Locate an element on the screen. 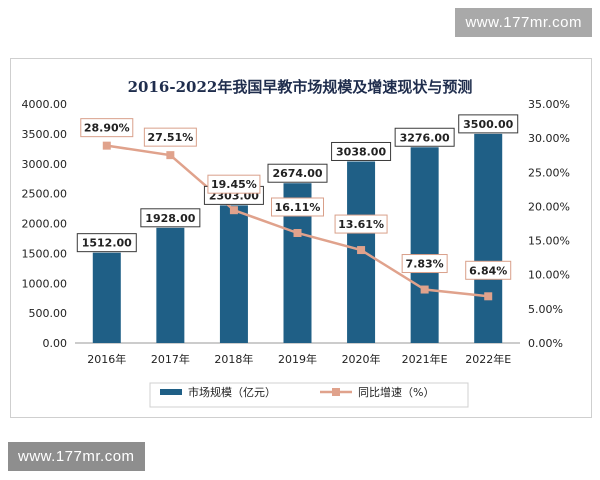  line-data-label: 19.45% is located at coordinates (234, 184).